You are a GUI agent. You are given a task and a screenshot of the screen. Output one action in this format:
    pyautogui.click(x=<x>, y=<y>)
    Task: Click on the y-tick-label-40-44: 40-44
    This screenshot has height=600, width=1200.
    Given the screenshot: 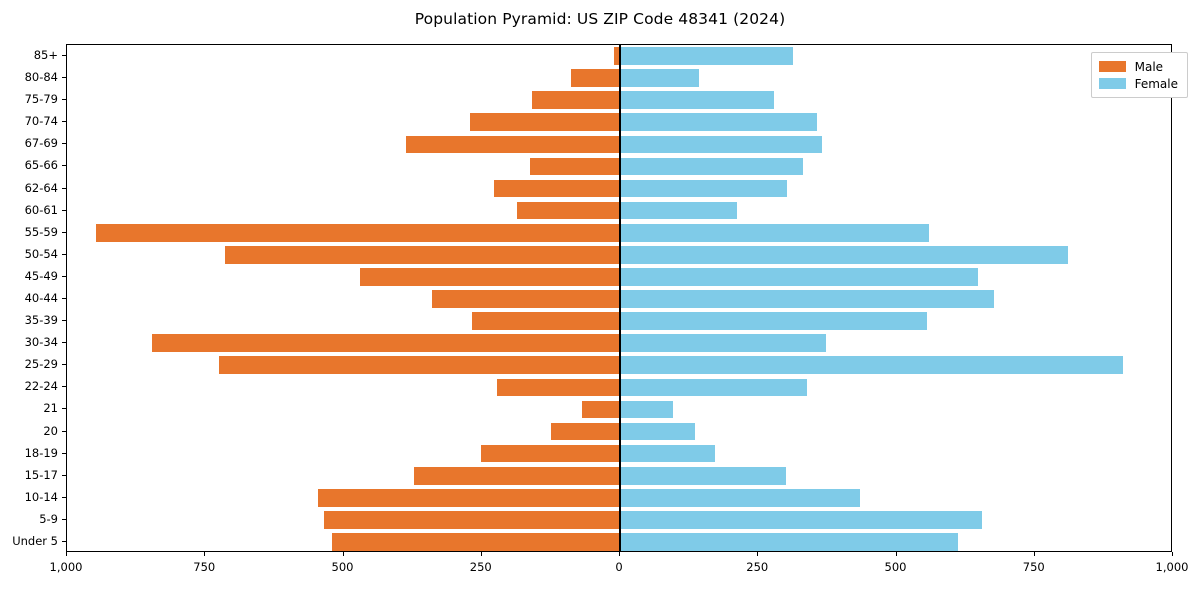 What is the action you would take?
    pyautogui.click(x=41, y=298)
    